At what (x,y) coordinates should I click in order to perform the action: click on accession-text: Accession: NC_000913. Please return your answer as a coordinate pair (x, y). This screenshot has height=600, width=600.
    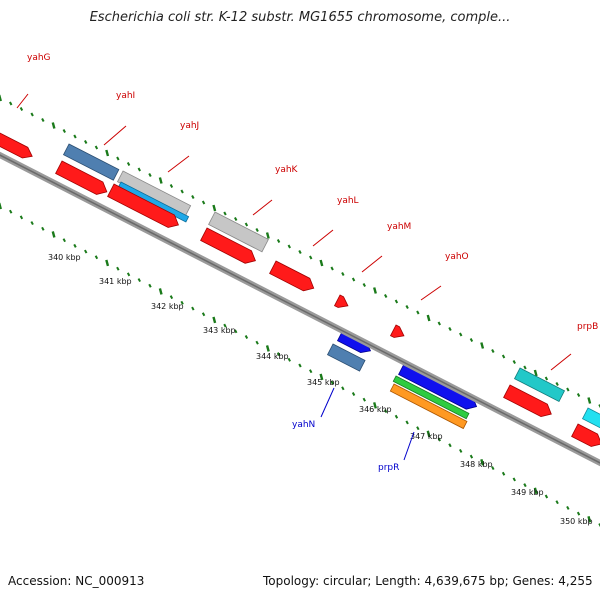
    Looking at the image, I should click on (76, 581).